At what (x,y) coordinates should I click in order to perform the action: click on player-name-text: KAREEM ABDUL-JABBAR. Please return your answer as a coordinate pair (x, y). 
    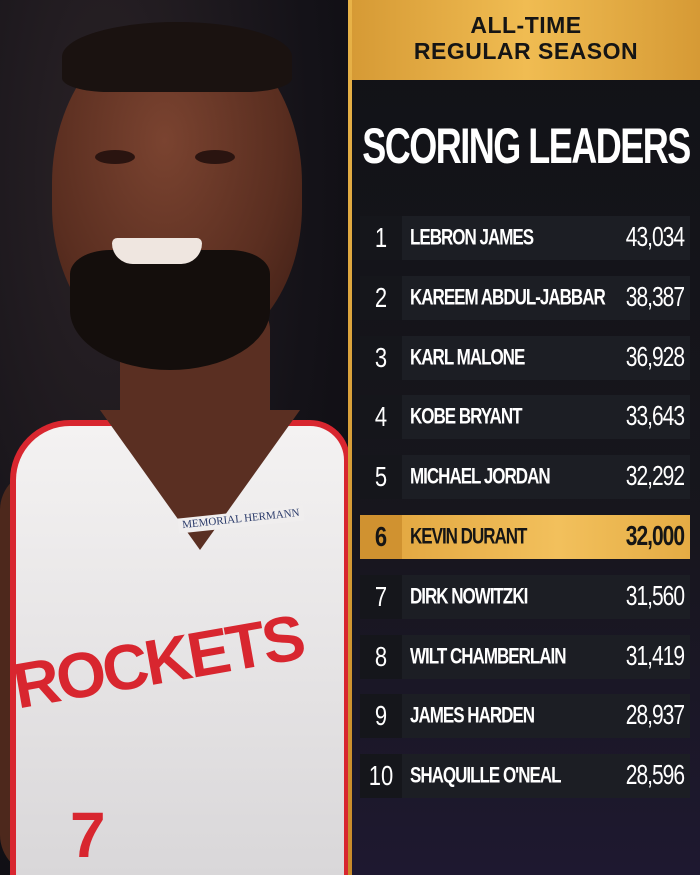
    Looking at the image, I should click on (508, 297).